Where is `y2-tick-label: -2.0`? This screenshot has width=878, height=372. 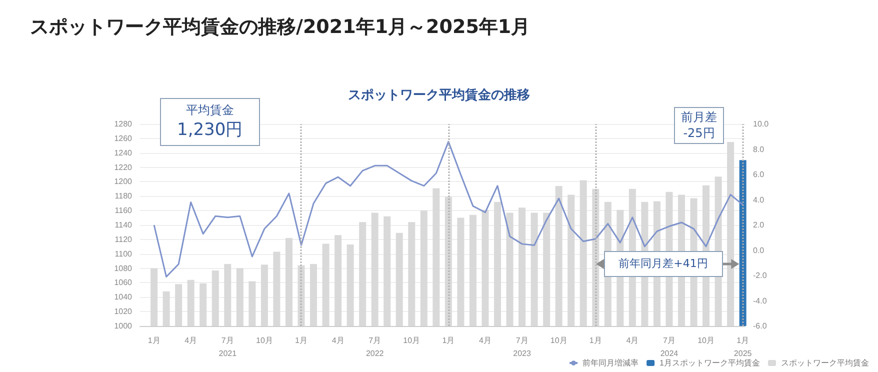 y2-tick-label: -2.0 is located at coordinates (760, 275).